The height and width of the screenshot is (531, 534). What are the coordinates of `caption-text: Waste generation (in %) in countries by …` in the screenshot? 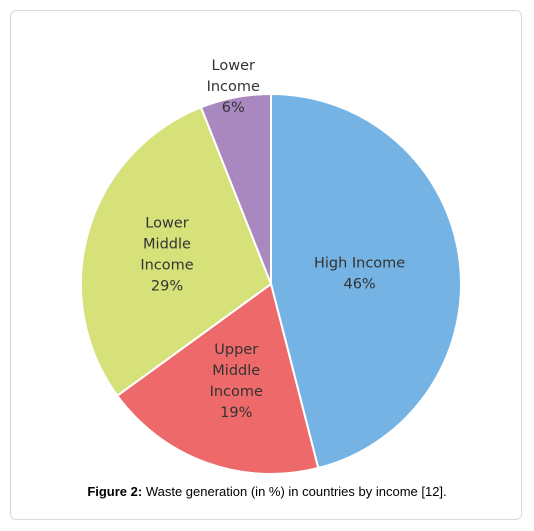 It's located at (294, 491).